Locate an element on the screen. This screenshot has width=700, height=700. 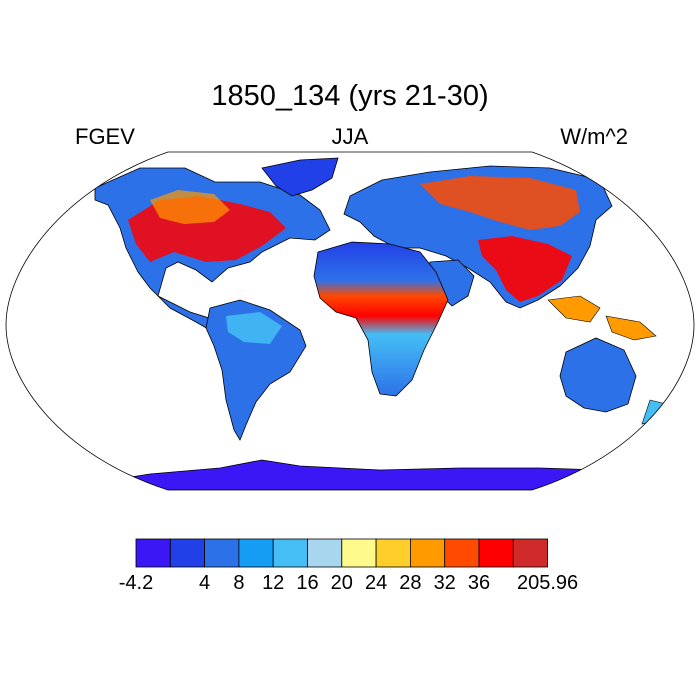
greenland is located at coordinates (300, 177).